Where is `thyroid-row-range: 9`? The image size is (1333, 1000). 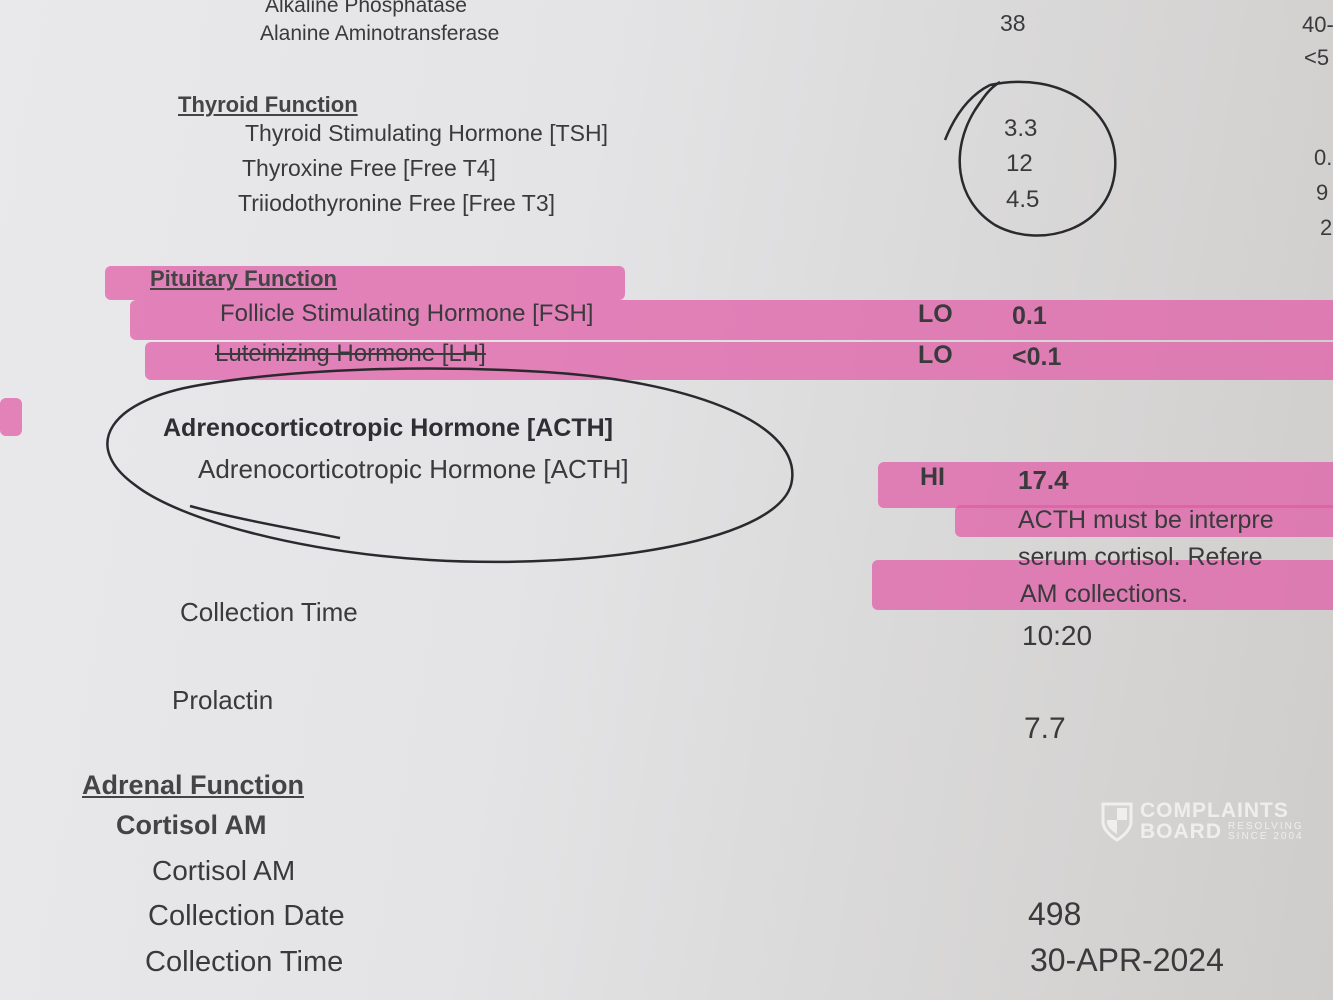
thyroid-row-range: 9 is located at coordinates (1322, 192).